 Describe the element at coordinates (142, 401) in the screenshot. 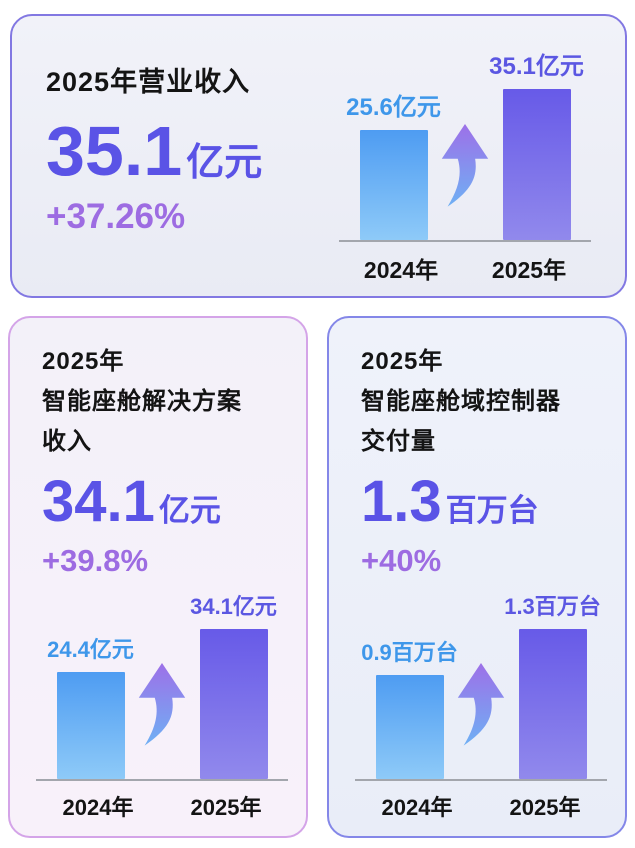

I see `title-line-2: 智能座舱解决方案` at that location.